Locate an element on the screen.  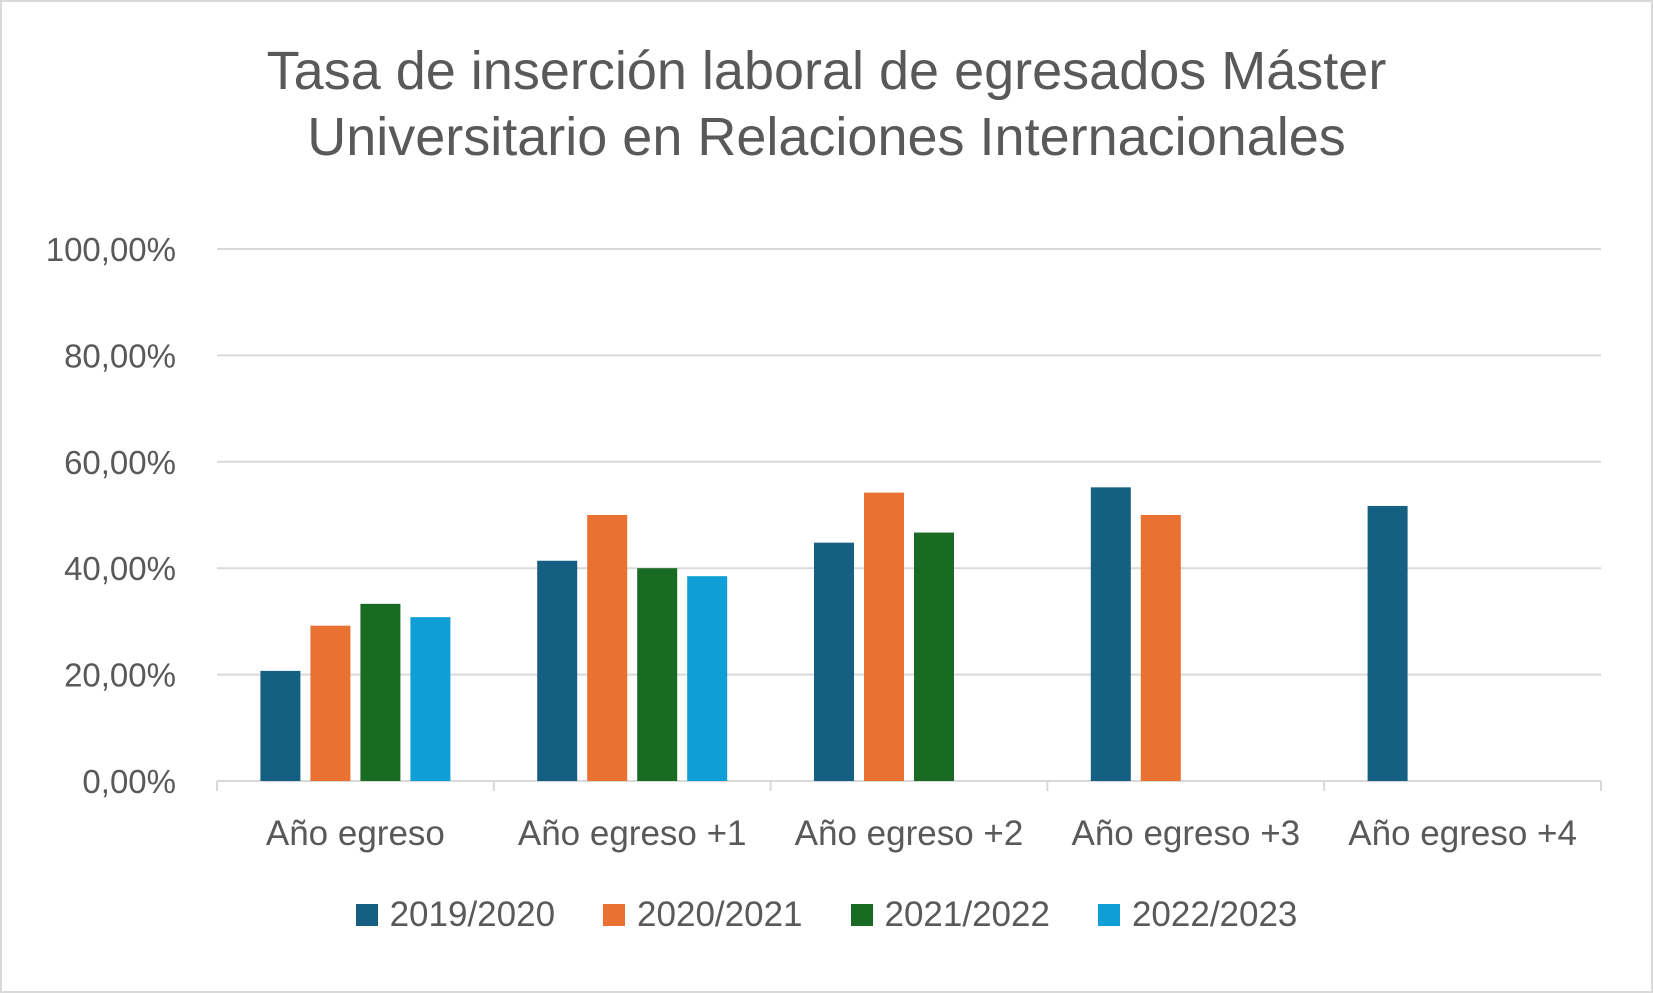
legend-item: 2019/2020 is located at coordinates (455, 915).